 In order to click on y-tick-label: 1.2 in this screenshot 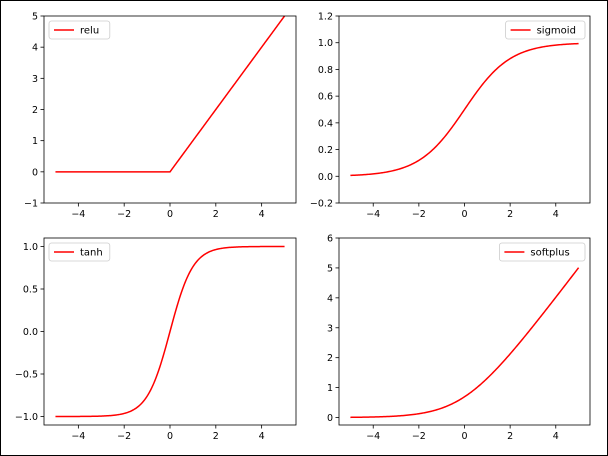, I will do `click(325, 17)`.